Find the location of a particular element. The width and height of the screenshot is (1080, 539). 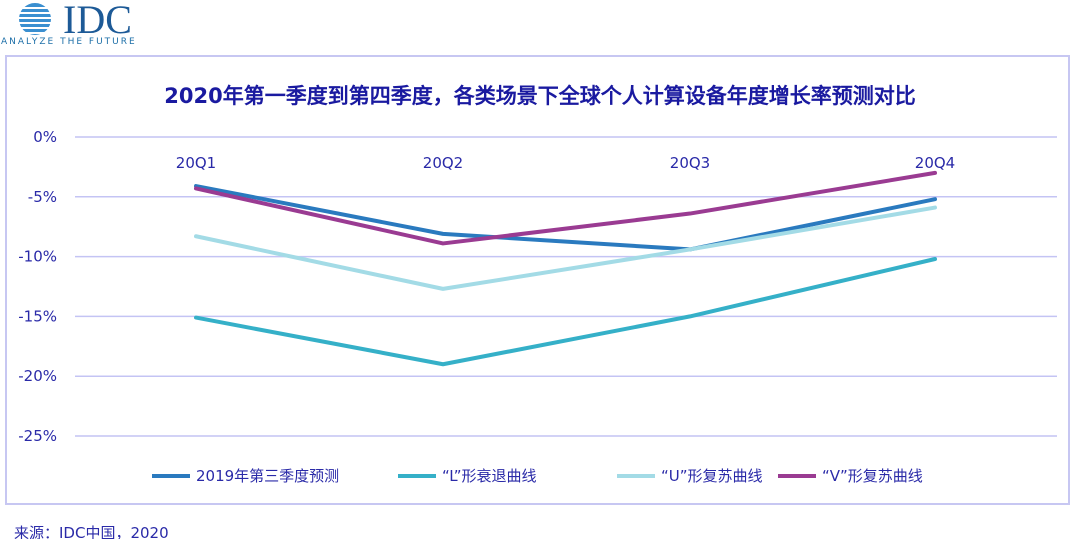

legend-label: “L”形衰退曲线 is located at coordinates (489, 476).